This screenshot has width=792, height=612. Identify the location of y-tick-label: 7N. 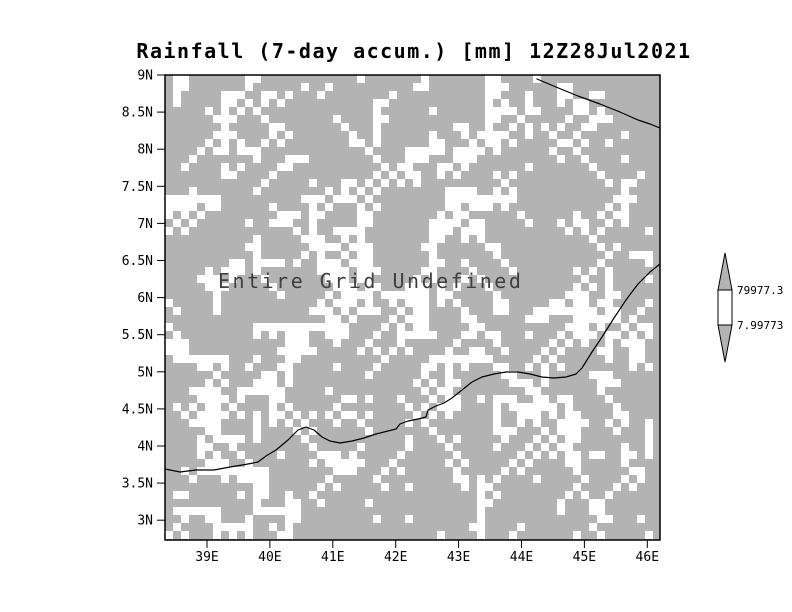
(145, 224).